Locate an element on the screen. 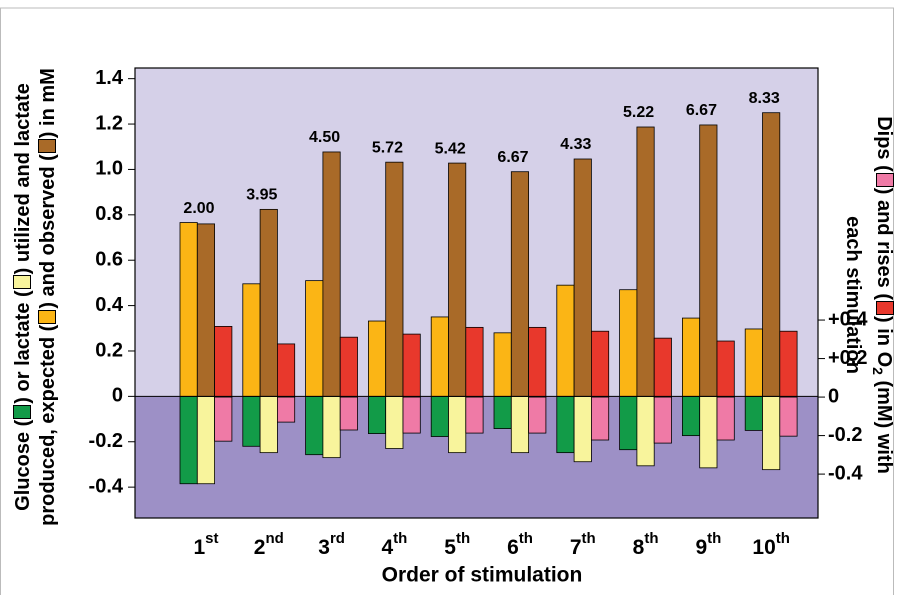 The image size is (904, 595). y2-tick-label: -0.2 is located at coordinates (845, 435).